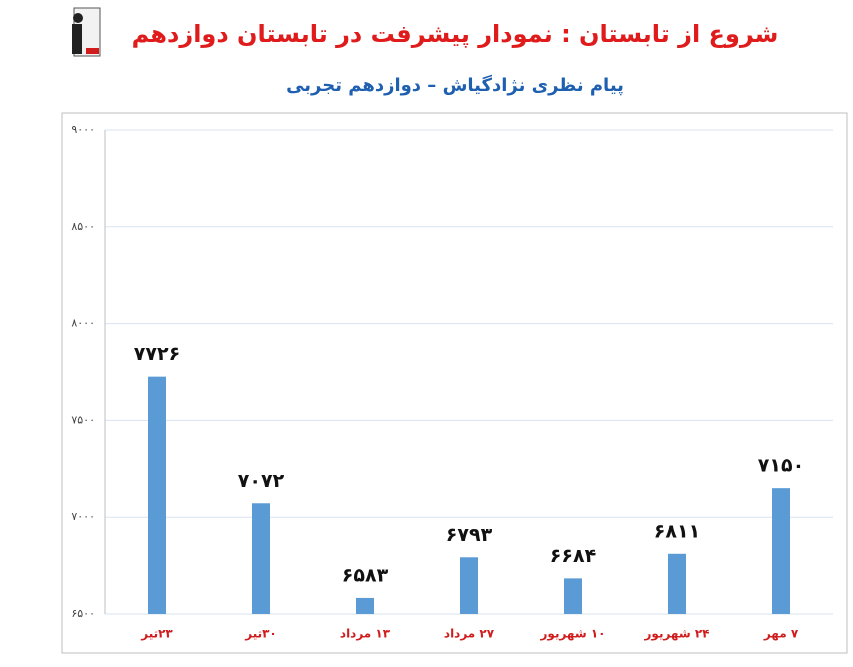  What do you see at coordinates (455, 85) in the screenshot?
I see `chart-subtitle: پیام نظری نژادگیاش – دوازدهم تجربی` at bounding box center [455, 85].